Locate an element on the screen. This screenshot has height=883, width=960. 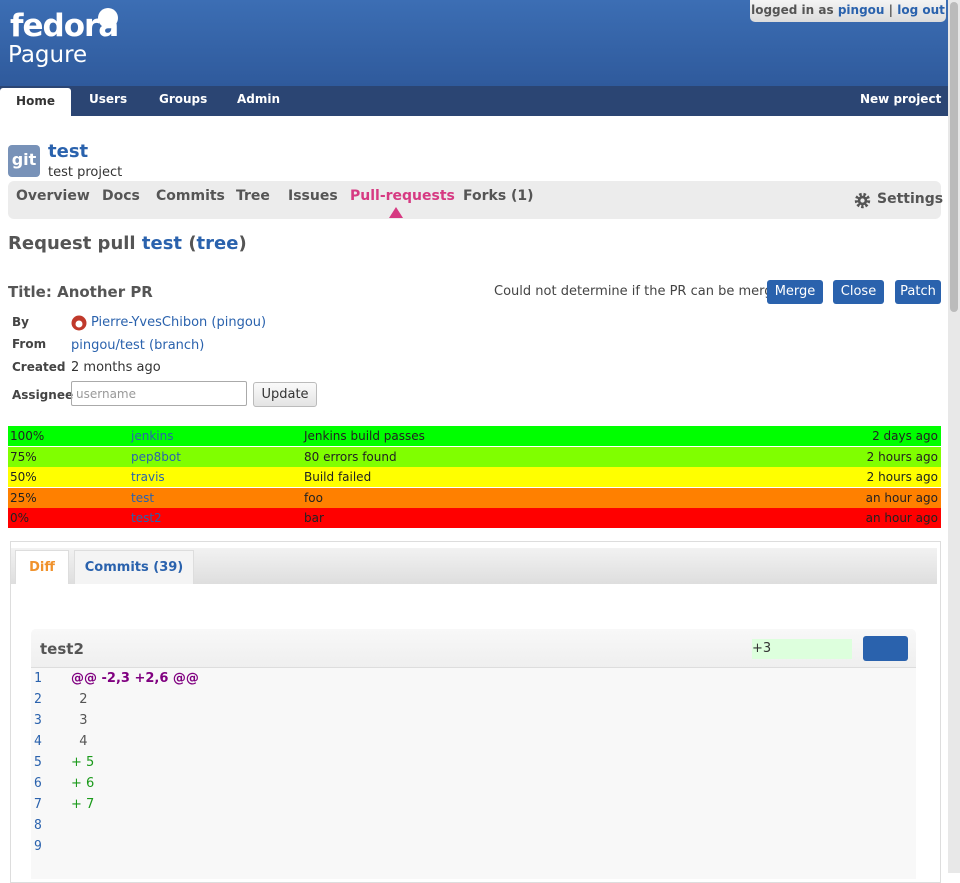
logged-in-text: logged in as is located at coordinates (792, 10).